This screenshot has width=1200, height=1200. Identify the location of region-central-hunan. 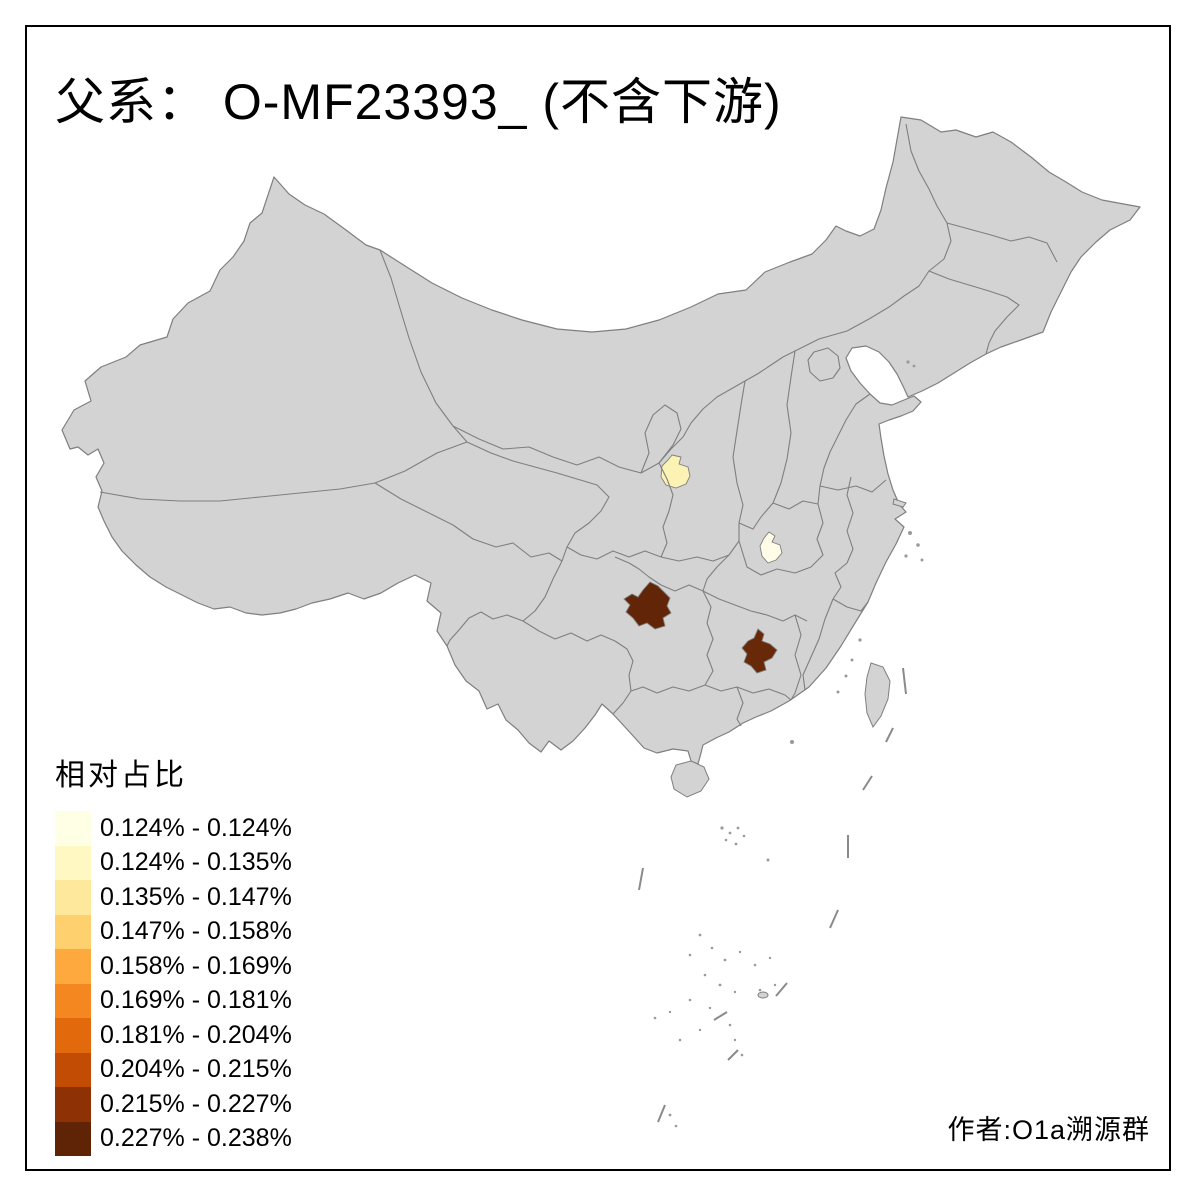
(759, 651).